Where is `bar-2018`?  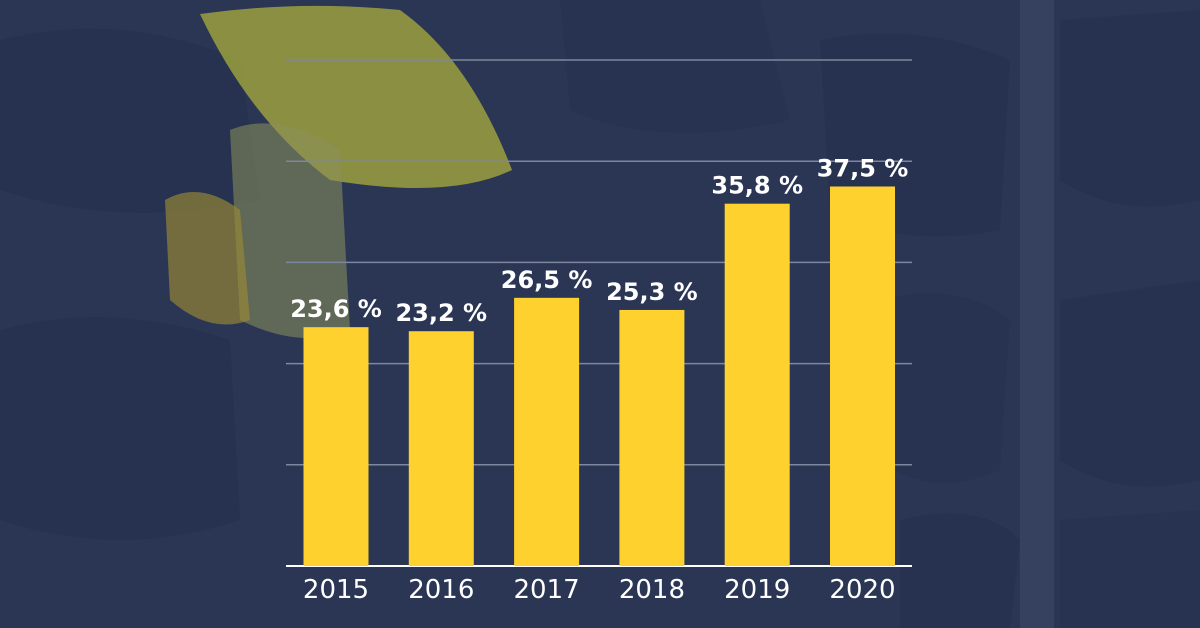 bar-2018 is located at coordinates (652, 437).